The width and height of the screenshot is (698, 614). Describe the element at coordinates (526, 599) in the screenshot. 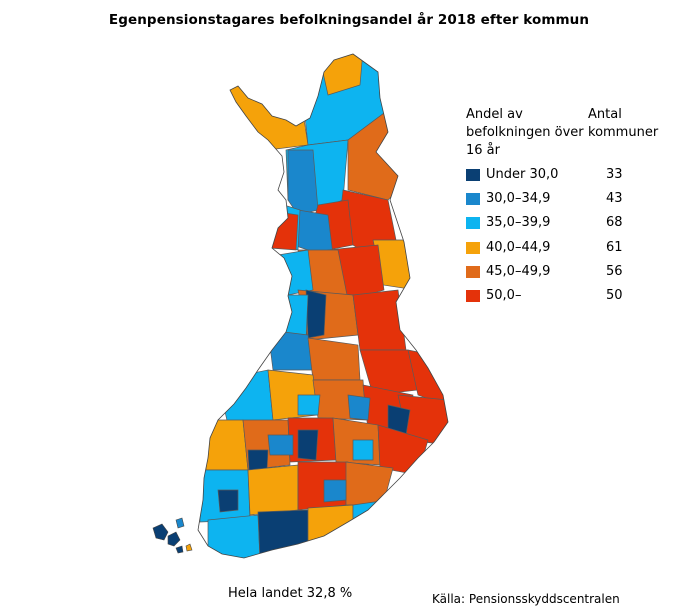

I see `source-note: Källa: Pensionsskyddscentralen` at that location.